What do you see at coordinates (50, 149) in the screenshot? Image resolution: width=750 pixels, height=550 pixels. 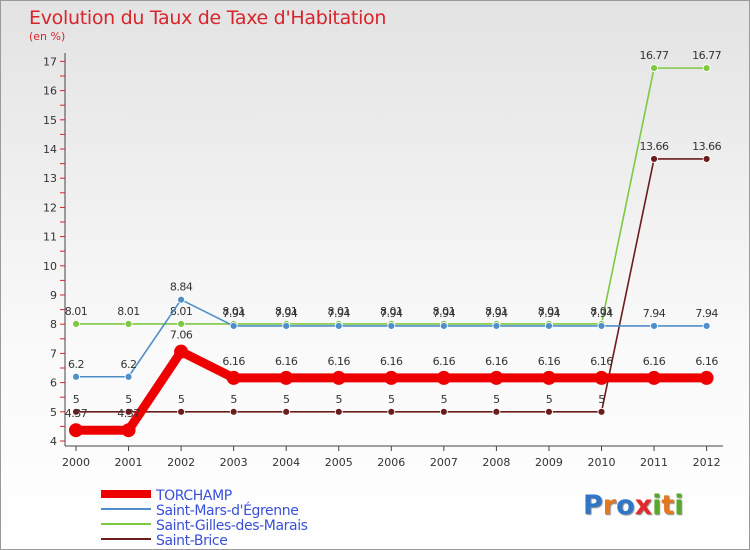 I see `y-tick-label: 14` at bounding box center [50, 149].